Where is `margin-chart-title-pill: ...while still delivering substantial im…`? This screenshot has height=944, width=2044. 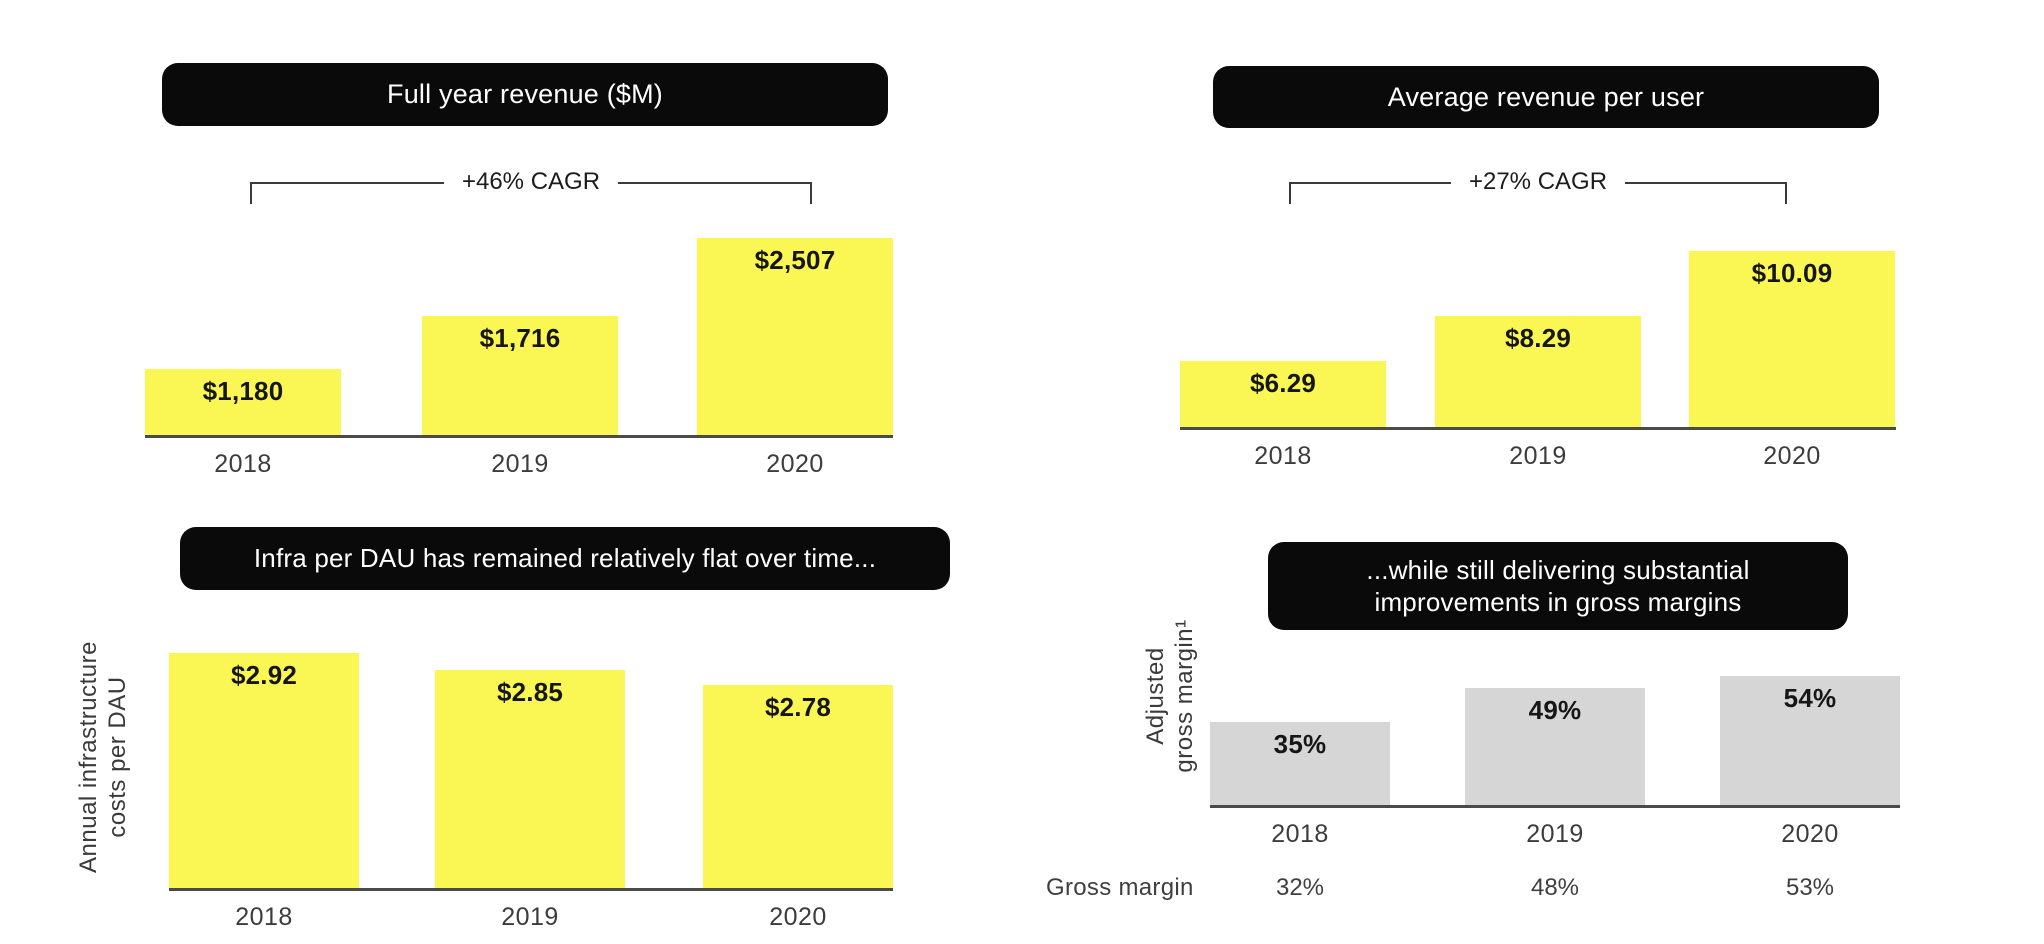 margin-chart-title-pill: ...while still delivering substantial im… is located at coordinates (1558, 586).